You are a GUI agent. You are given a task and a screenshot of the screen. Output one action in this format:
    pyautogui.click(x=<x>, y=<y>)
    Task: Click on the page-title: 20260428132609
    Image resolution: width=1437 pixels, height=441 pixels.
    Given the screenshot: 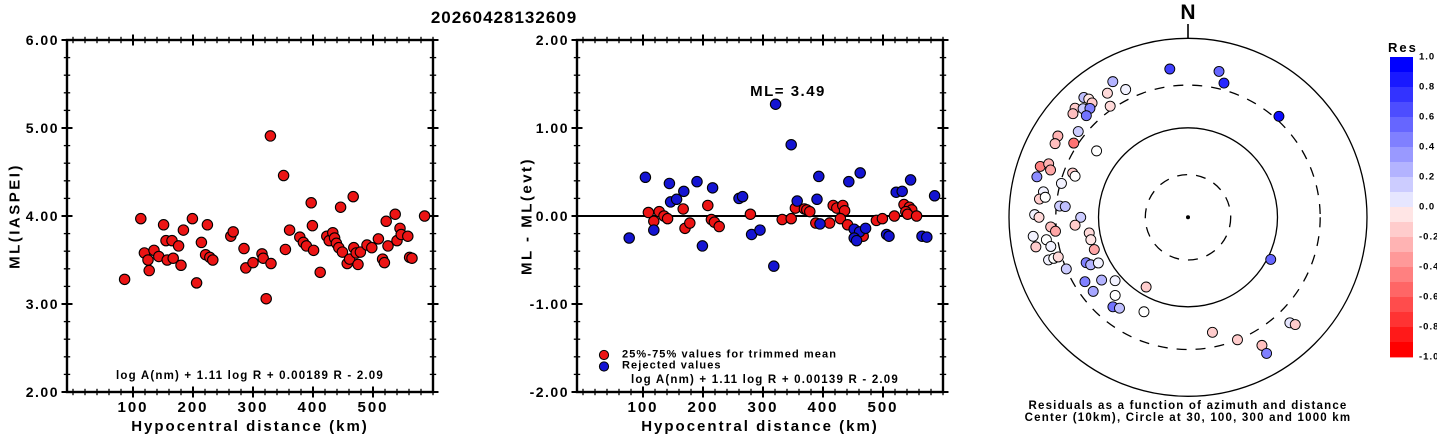 What is the action you would take?
    pyautogui.click(x=504, y=17)
    